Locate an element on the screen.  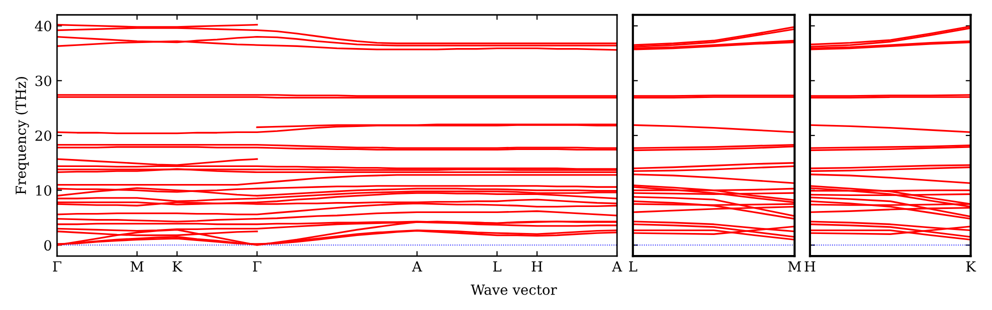
y-tick-label: 0 is located at coordinates (48, 245).